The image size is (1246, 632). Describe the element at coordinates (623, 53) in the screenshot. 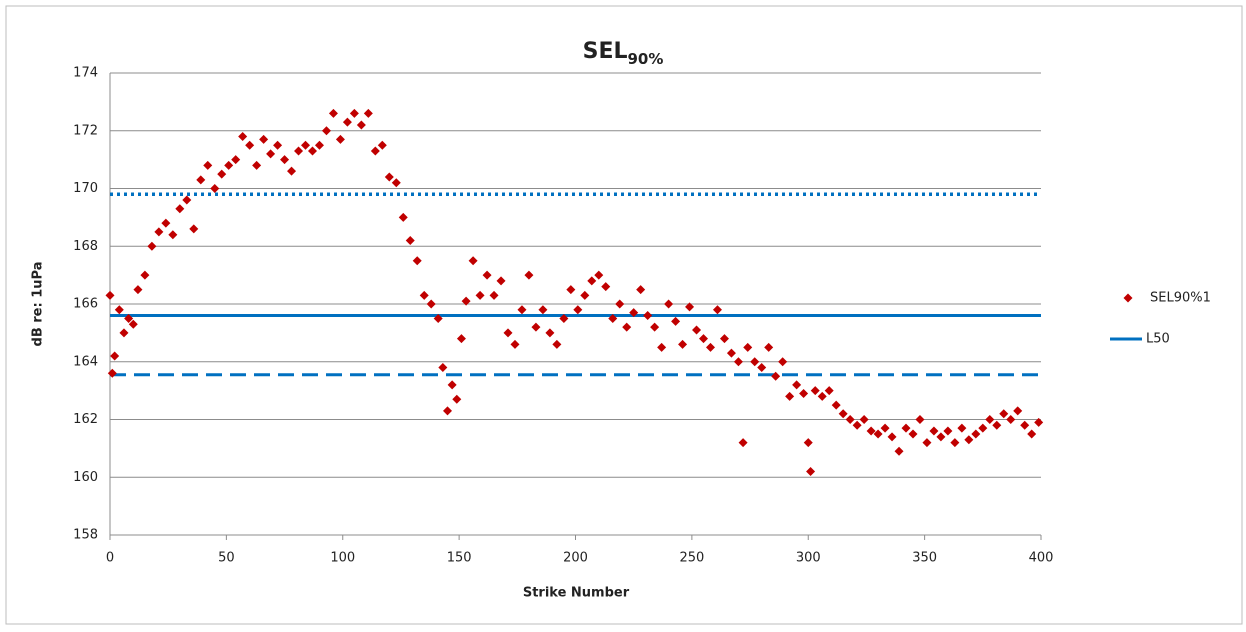

I see `chart-title: SEL90%` at that location.